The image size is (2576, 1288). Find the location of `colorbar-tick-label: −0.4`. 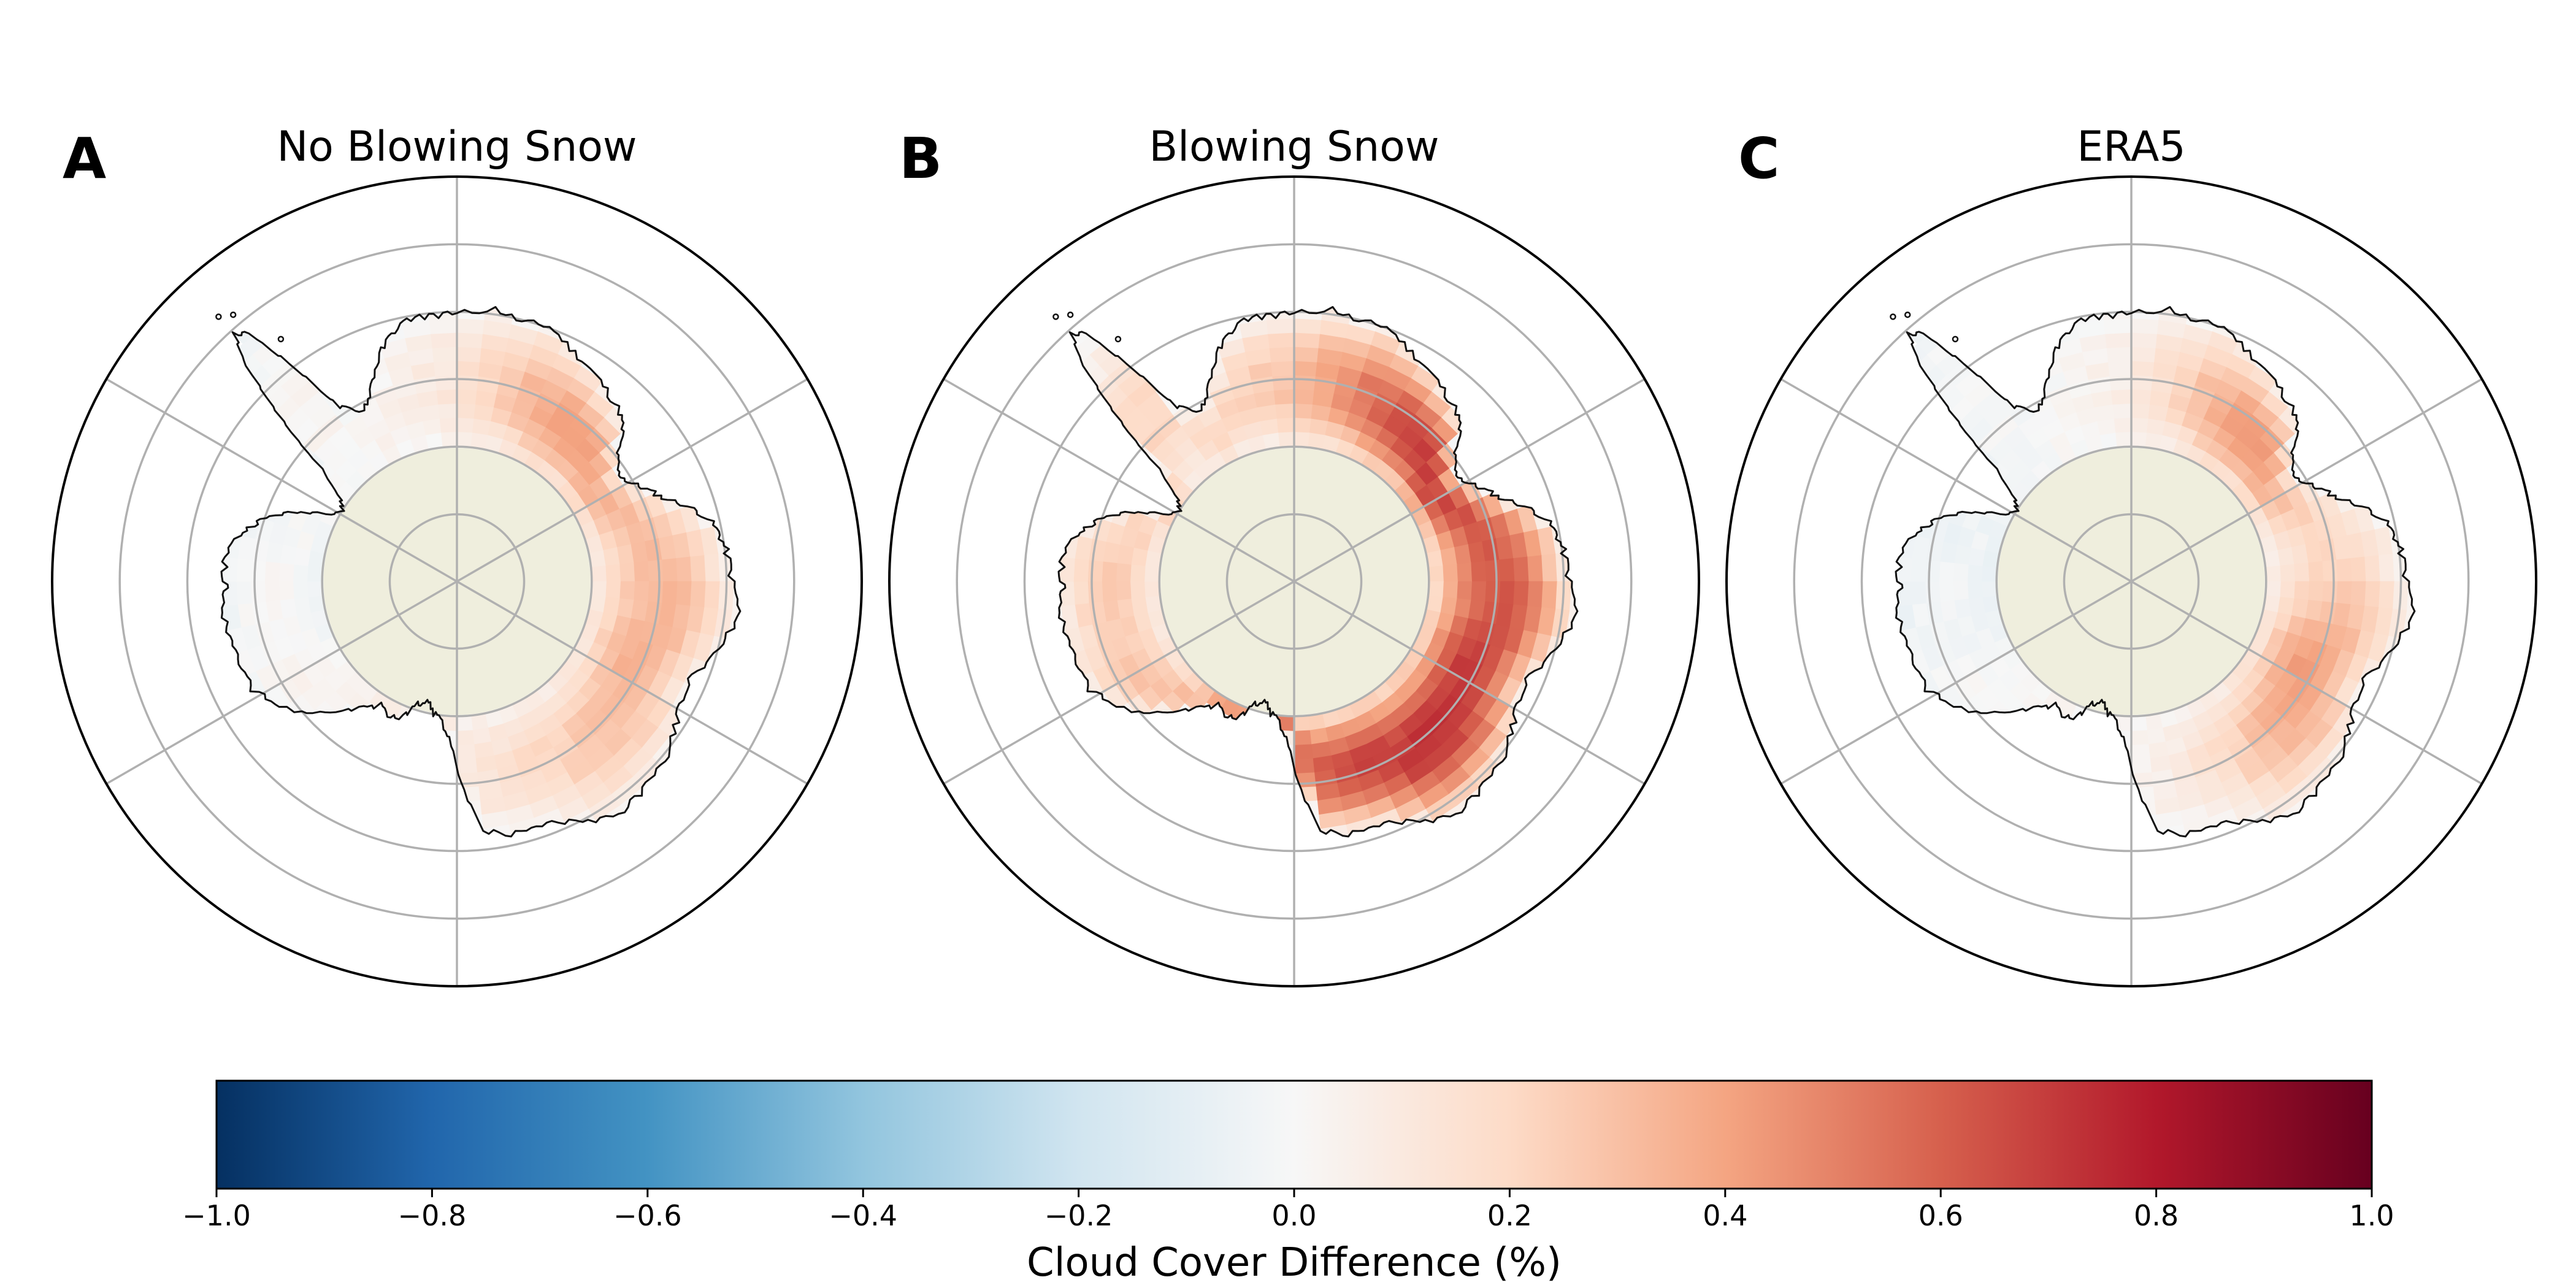

colorbar-tick-label: −0.4 is located at coordinates (863, 1215).